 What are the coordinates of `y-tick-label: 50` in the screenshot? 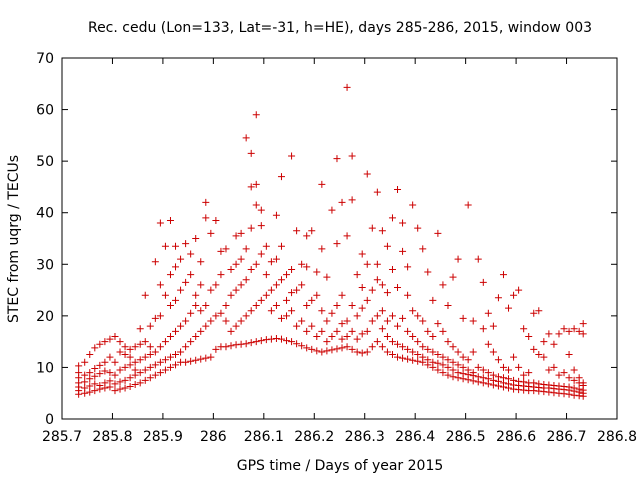 It's located at (45, 162).